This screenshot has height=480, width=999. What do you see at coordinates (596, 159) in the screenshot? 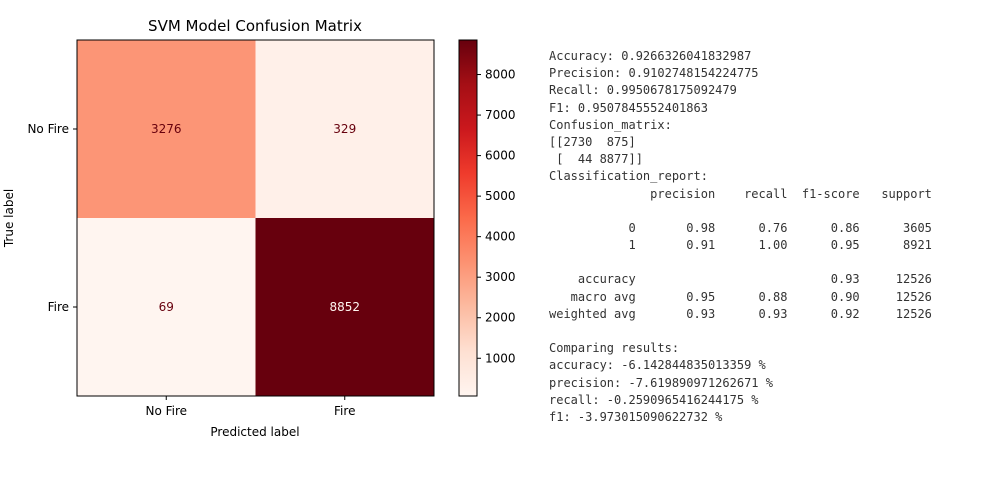
I see `console-line: [ 44 8877]]` at bounding box center [596, 159].